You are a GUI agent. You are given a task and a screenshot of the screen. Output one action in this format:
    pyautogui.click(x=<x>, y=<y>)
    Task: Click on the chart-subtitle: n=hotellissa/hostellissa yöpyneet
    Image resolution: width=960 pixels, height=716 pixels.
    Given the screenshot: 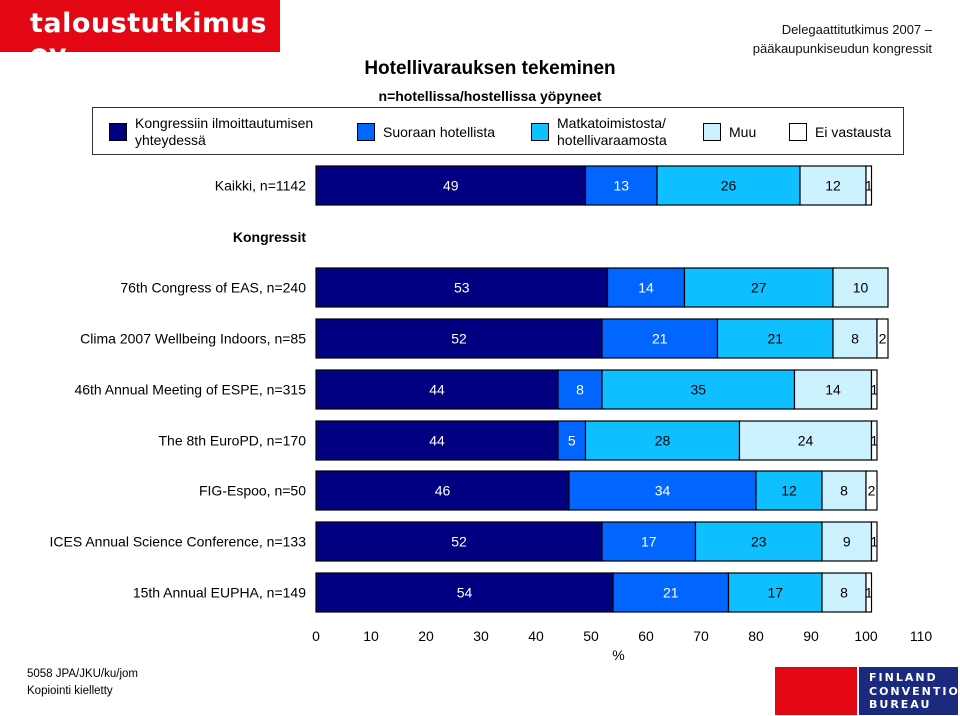 What is the action you would take?
    pyautogui.click(x=490, y=96)
    